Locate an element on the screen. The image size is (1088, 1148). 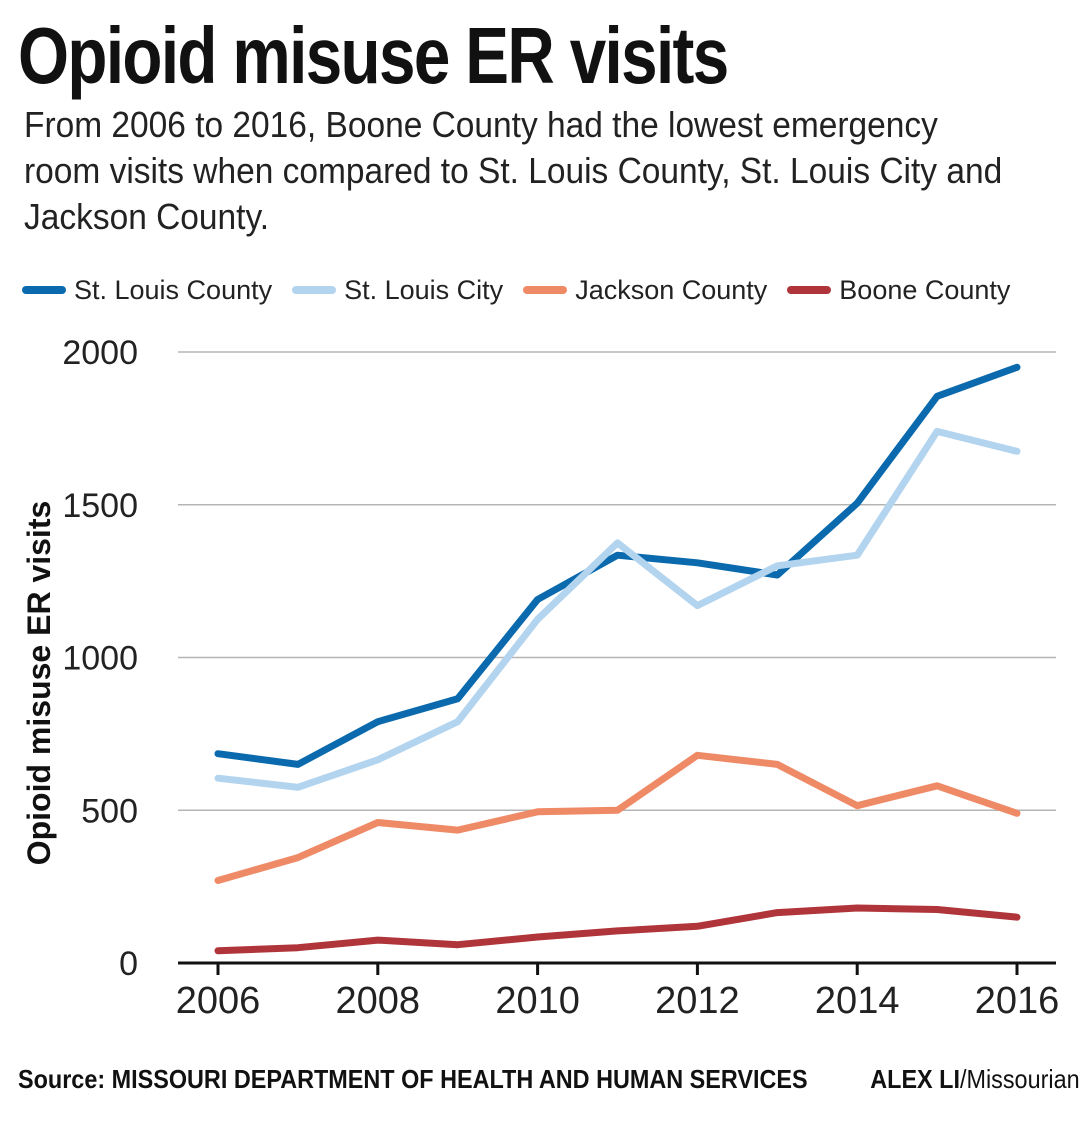
legend-swatch-st-louis-county is located at coordinates (44, 290).